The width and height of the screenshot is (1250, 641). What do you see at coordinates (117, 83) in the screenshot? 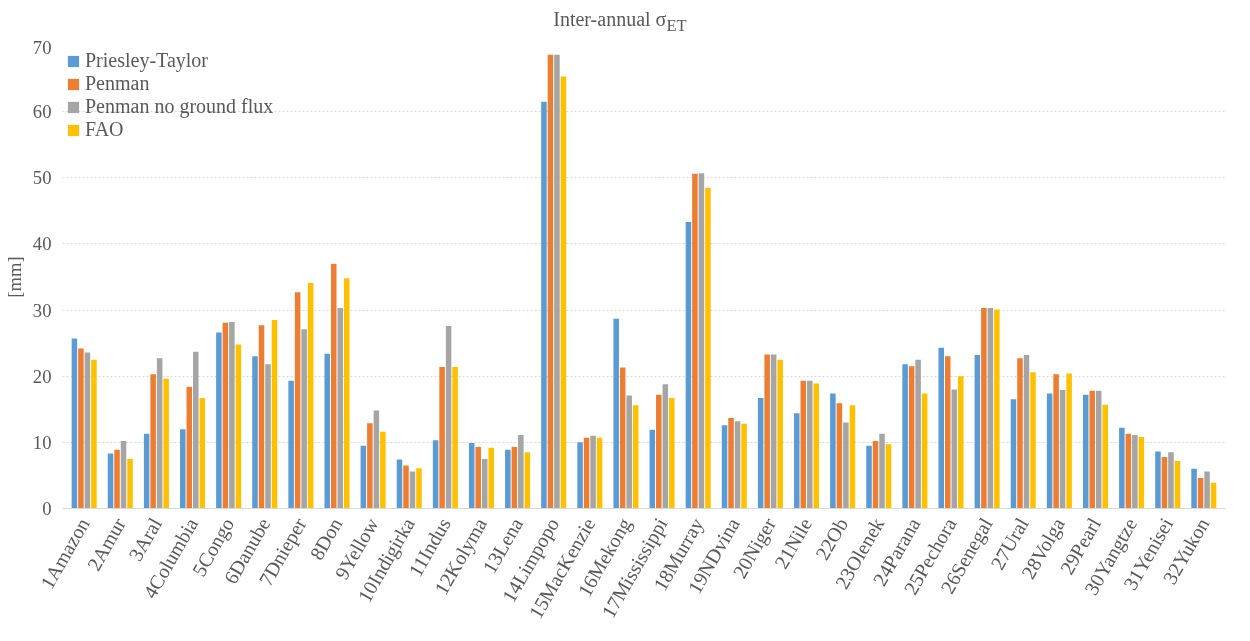
I see `legend-label: Penman` at bounding box center [117, 83].